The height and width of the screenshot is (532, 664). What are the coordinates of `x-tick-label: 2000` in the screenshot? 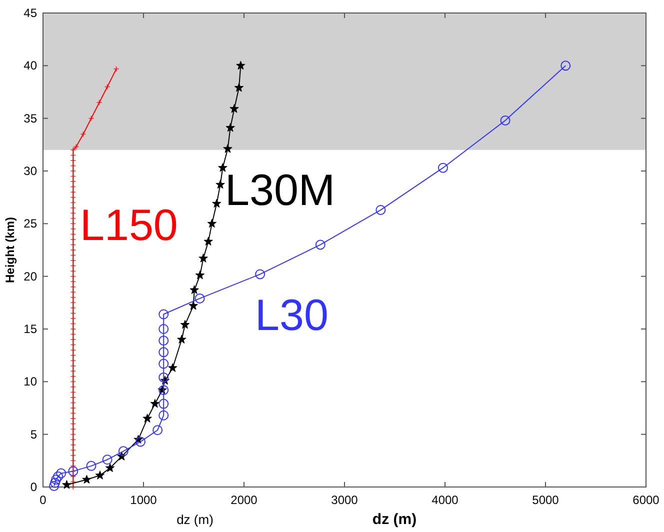 It's located at (244, 500).